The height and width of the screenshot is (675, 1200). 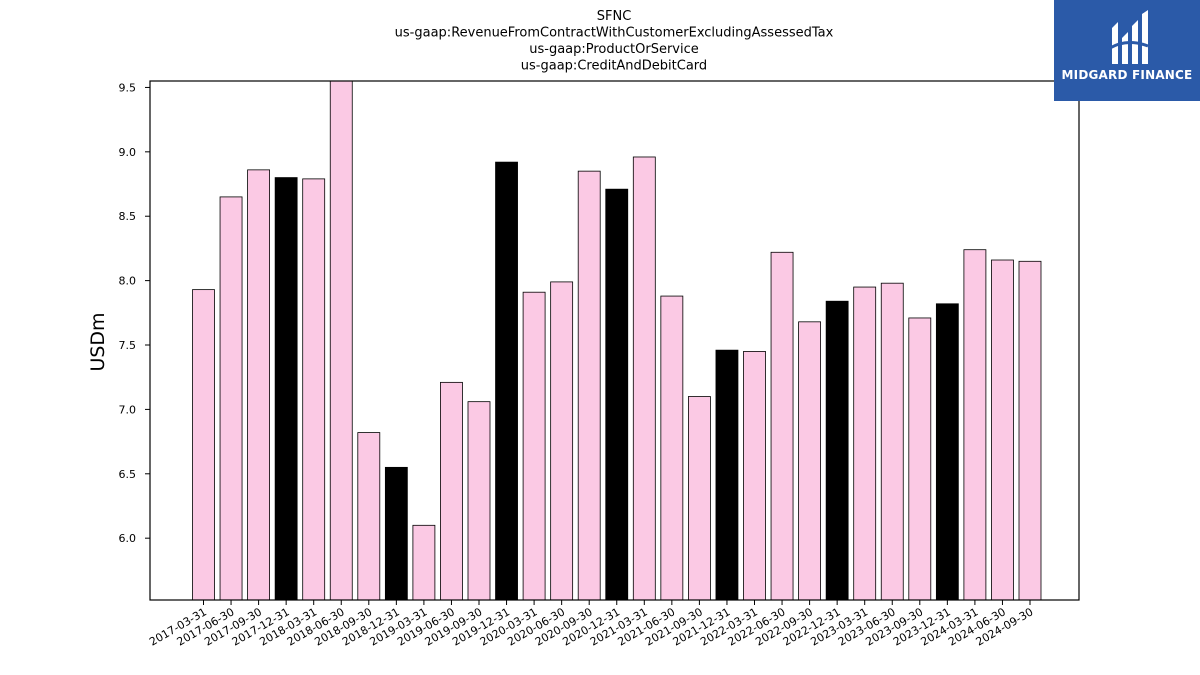 What do you see at coordinates (128, 474) in the screenshot?
I see `y-tick-label: 6.5` at bounding box center [128, 474].